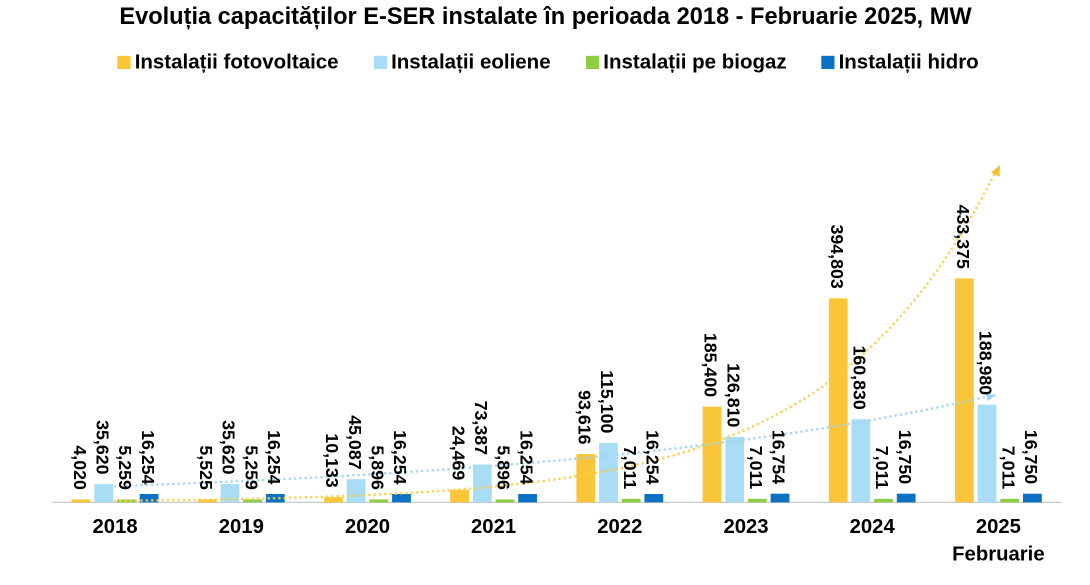  I want to click on svg-text: 126,810, so click(733, 395).